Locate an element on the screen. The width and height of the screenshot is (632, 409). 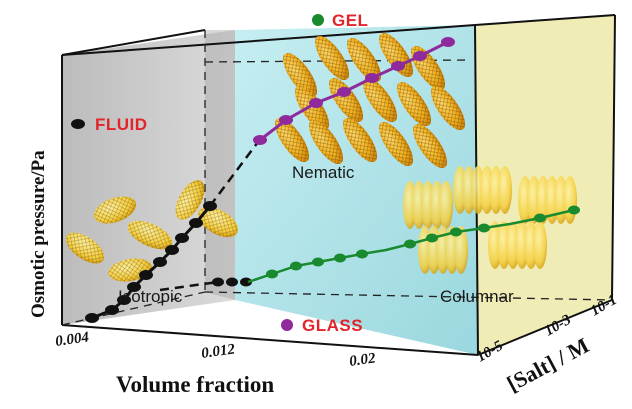
fluid-marker is located at coordinates (78, 124).